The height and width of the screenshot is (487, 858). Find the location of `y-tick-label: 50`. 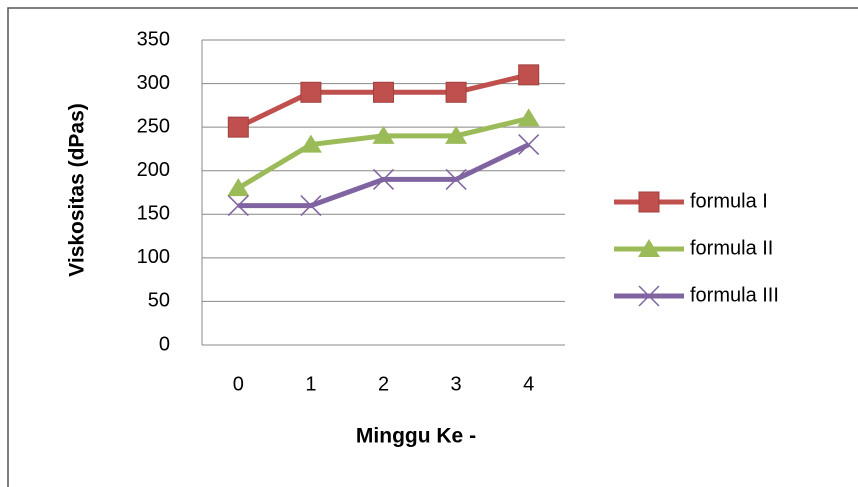

y-tick-label: 50 is located at coordinates (159, 301).